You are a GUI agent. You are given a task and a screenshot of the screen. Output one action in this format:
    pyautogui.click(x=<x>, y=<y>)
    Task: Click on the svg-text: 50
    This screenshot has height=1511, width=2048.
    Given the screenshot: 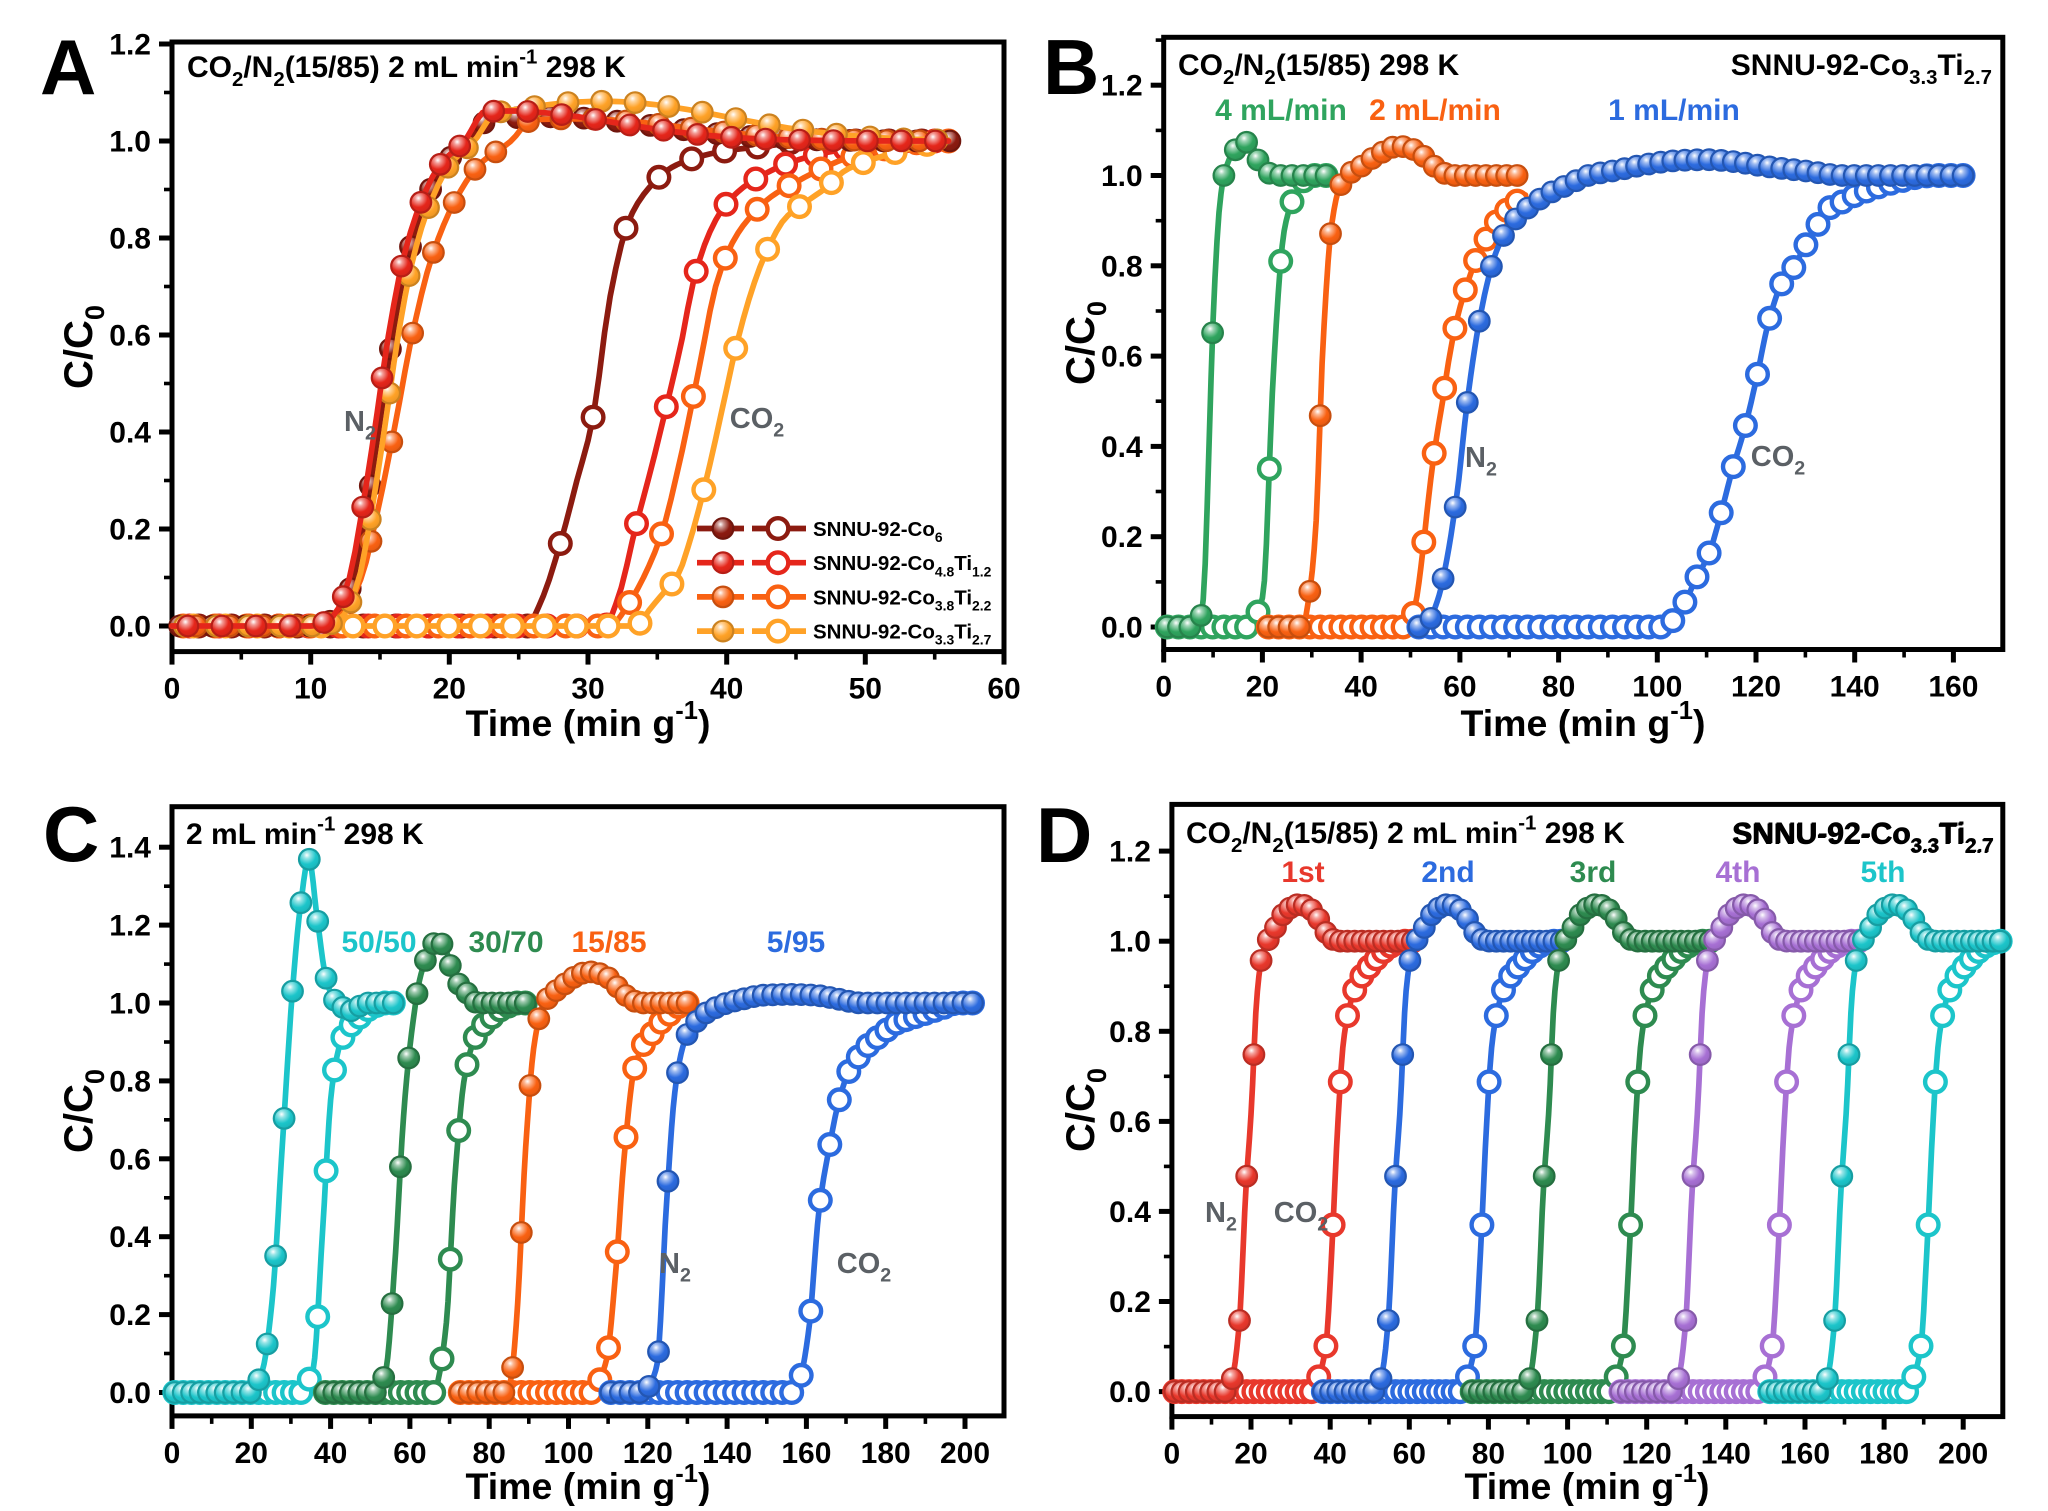 What is the action you would take?
    pyautogui.click(x=865, y=689)
    